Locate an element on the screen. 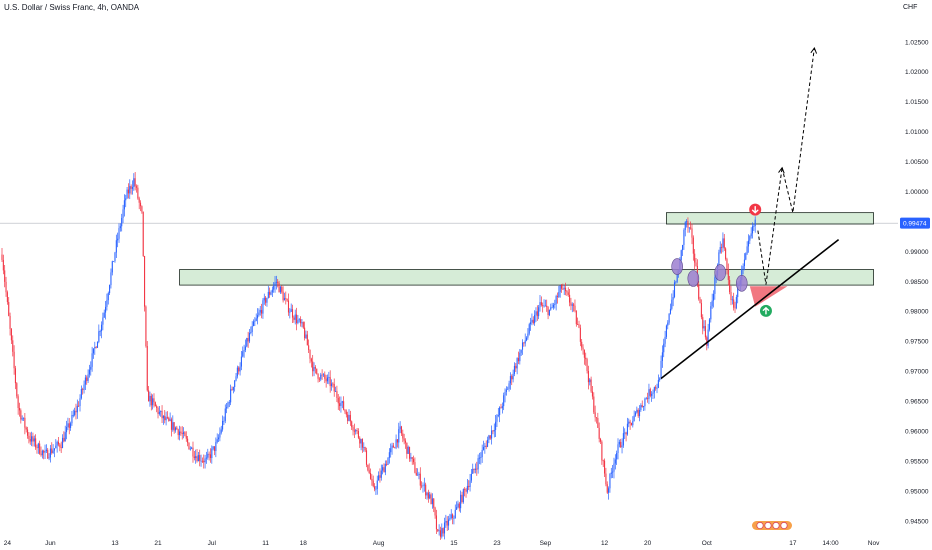 The width and height of the screenshot is (932, 550). trendline is located at coordinates (750, 309).